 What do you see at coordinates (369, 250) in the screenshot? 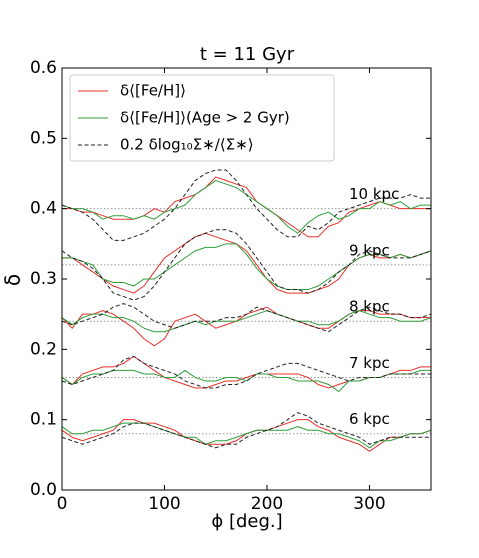
I see `group-label: 9 kpc` at bounding box center [369, 250].